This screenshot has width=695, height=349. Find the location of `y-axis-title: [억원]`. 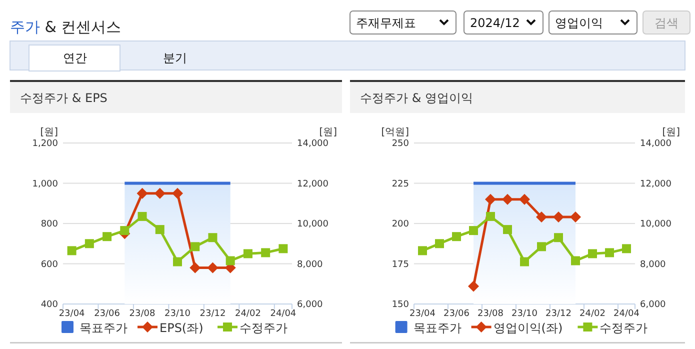

y-axis-title: [억원] is located at coordinates (395, 132).